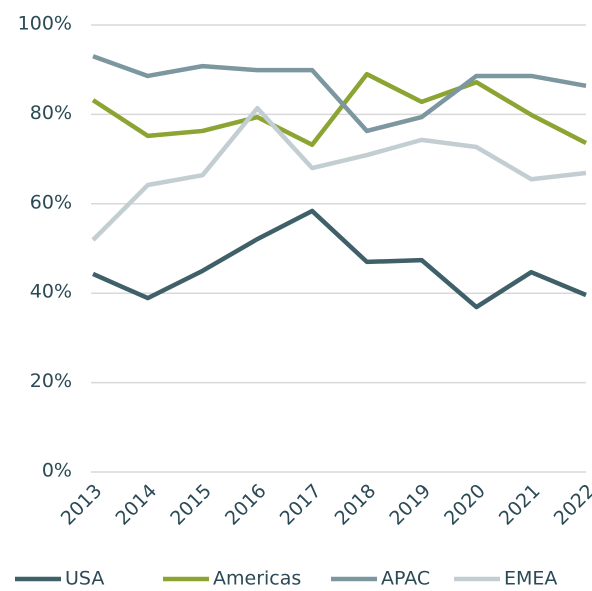 Image resolution: width=592 pixels, height=591 pixels. What do you see at coordinates (45, 24) in the screenshot?
I see `y-tick-label: 100%` at bounding box center [45, 24].